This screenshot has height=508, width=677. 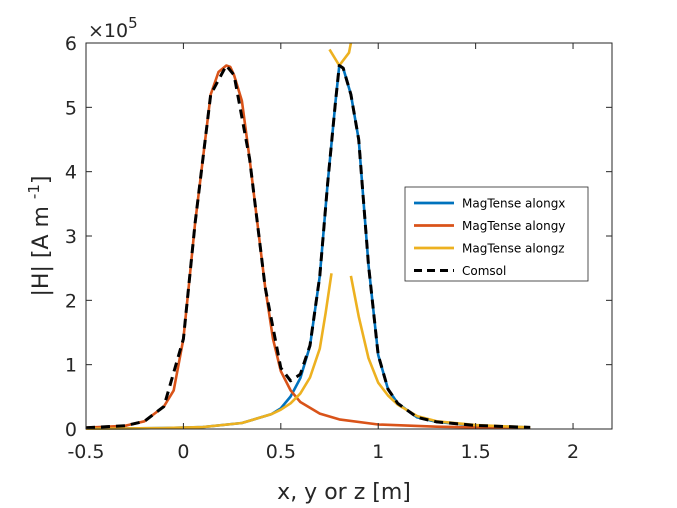 What do you see at coordinates (41, 247) in the screenshot?
I see `y-axis-label-main: |H| [A m` at bounding box center [41, 247].